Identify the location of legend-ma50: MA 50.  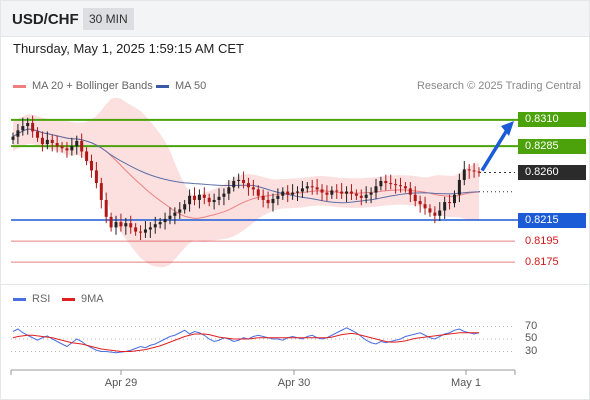
(181, 86).